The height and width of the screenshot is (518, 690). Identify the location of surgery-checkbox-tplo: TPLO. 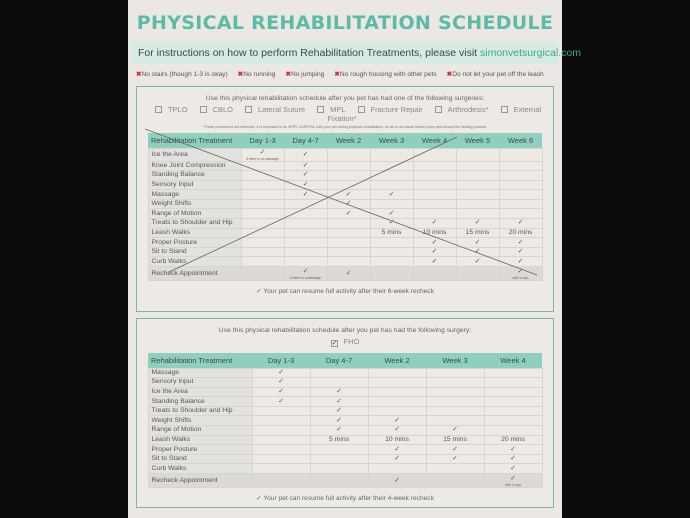
(171, 109).